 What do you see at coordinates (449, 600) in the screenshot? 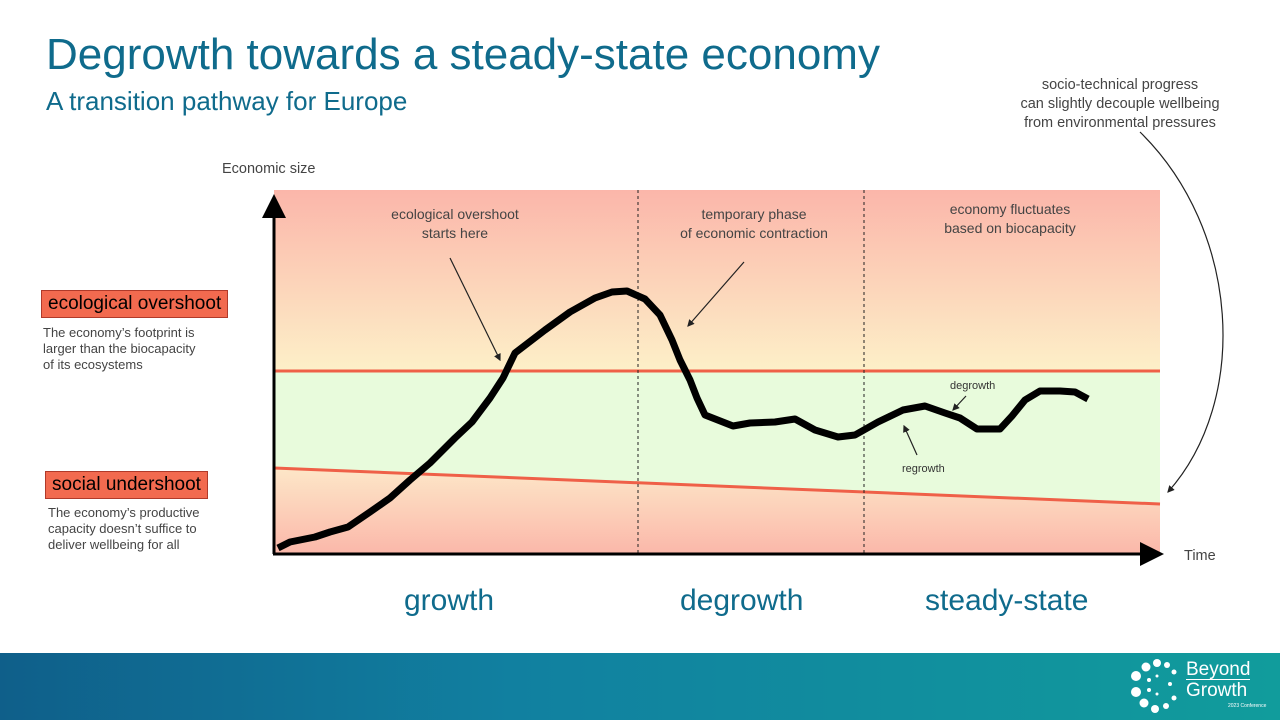
I see `phase-growth: growth` at bounding box center [449, 600].